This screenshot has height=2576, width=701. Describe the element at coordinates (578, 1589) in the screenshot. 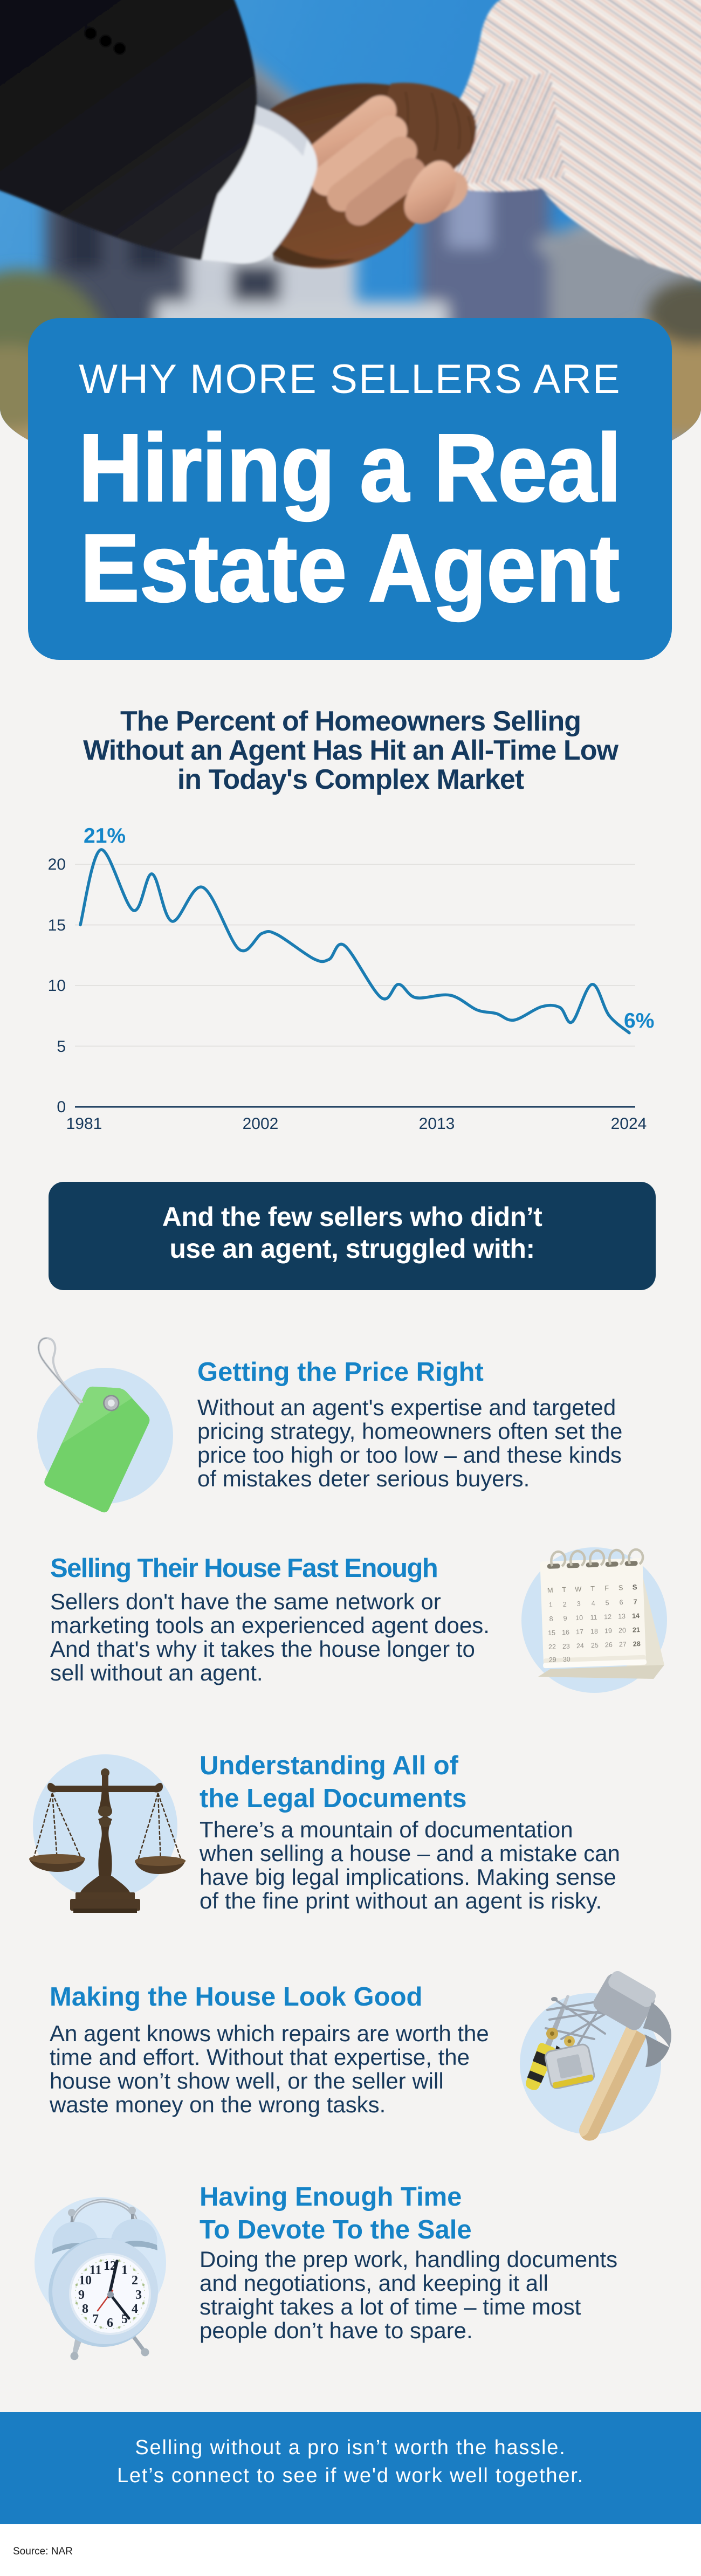

I see `svg-text: W` at that location.